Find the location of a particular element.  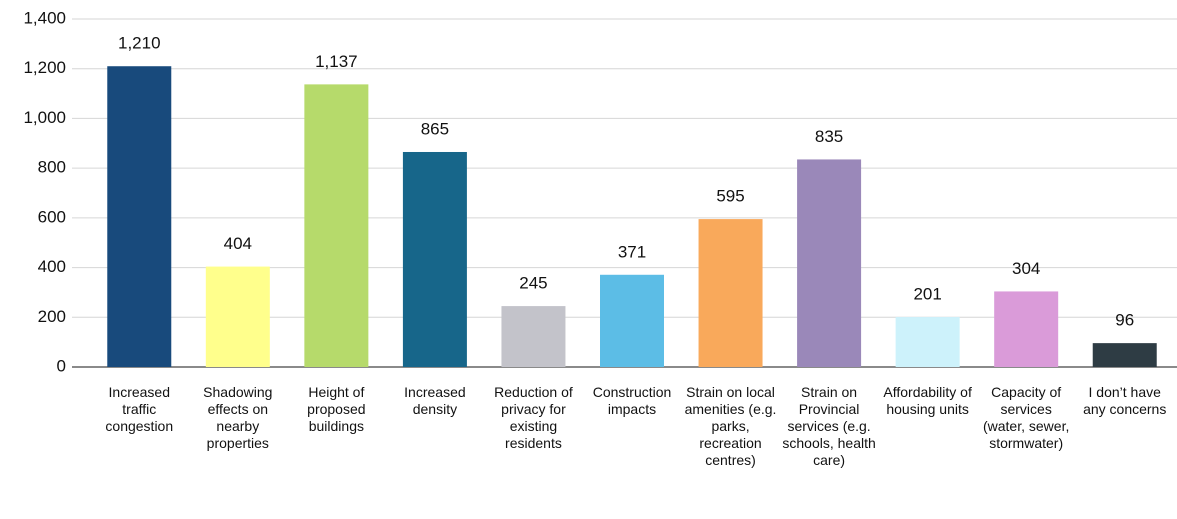

y-tick-label: 1,400 is located at coordinates (44, 17).